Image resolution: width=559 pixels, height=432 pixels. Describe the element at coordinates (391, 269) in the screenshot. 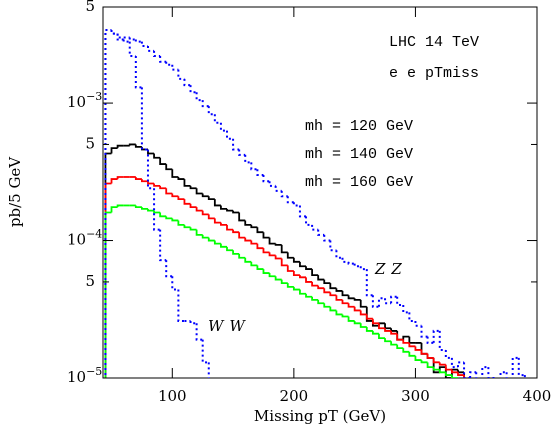

I see `series-annotation: ZZ` at that location.